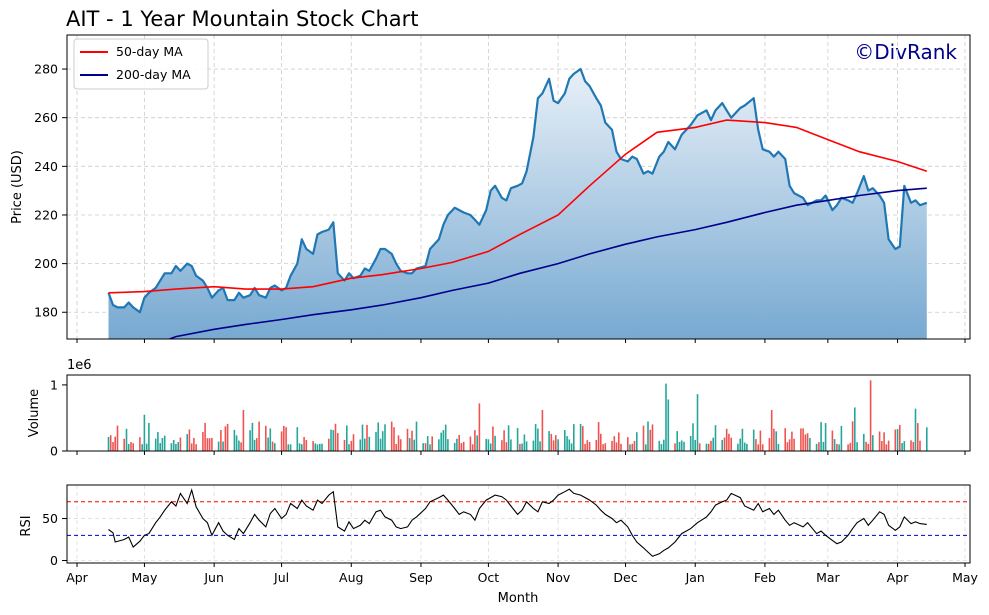 The image size is (989, 615). What do you see at coordinates (153, 74) in the screenshot?
I see `legend-ma200-label: 200-day MA` at bounding box center [153, 74].